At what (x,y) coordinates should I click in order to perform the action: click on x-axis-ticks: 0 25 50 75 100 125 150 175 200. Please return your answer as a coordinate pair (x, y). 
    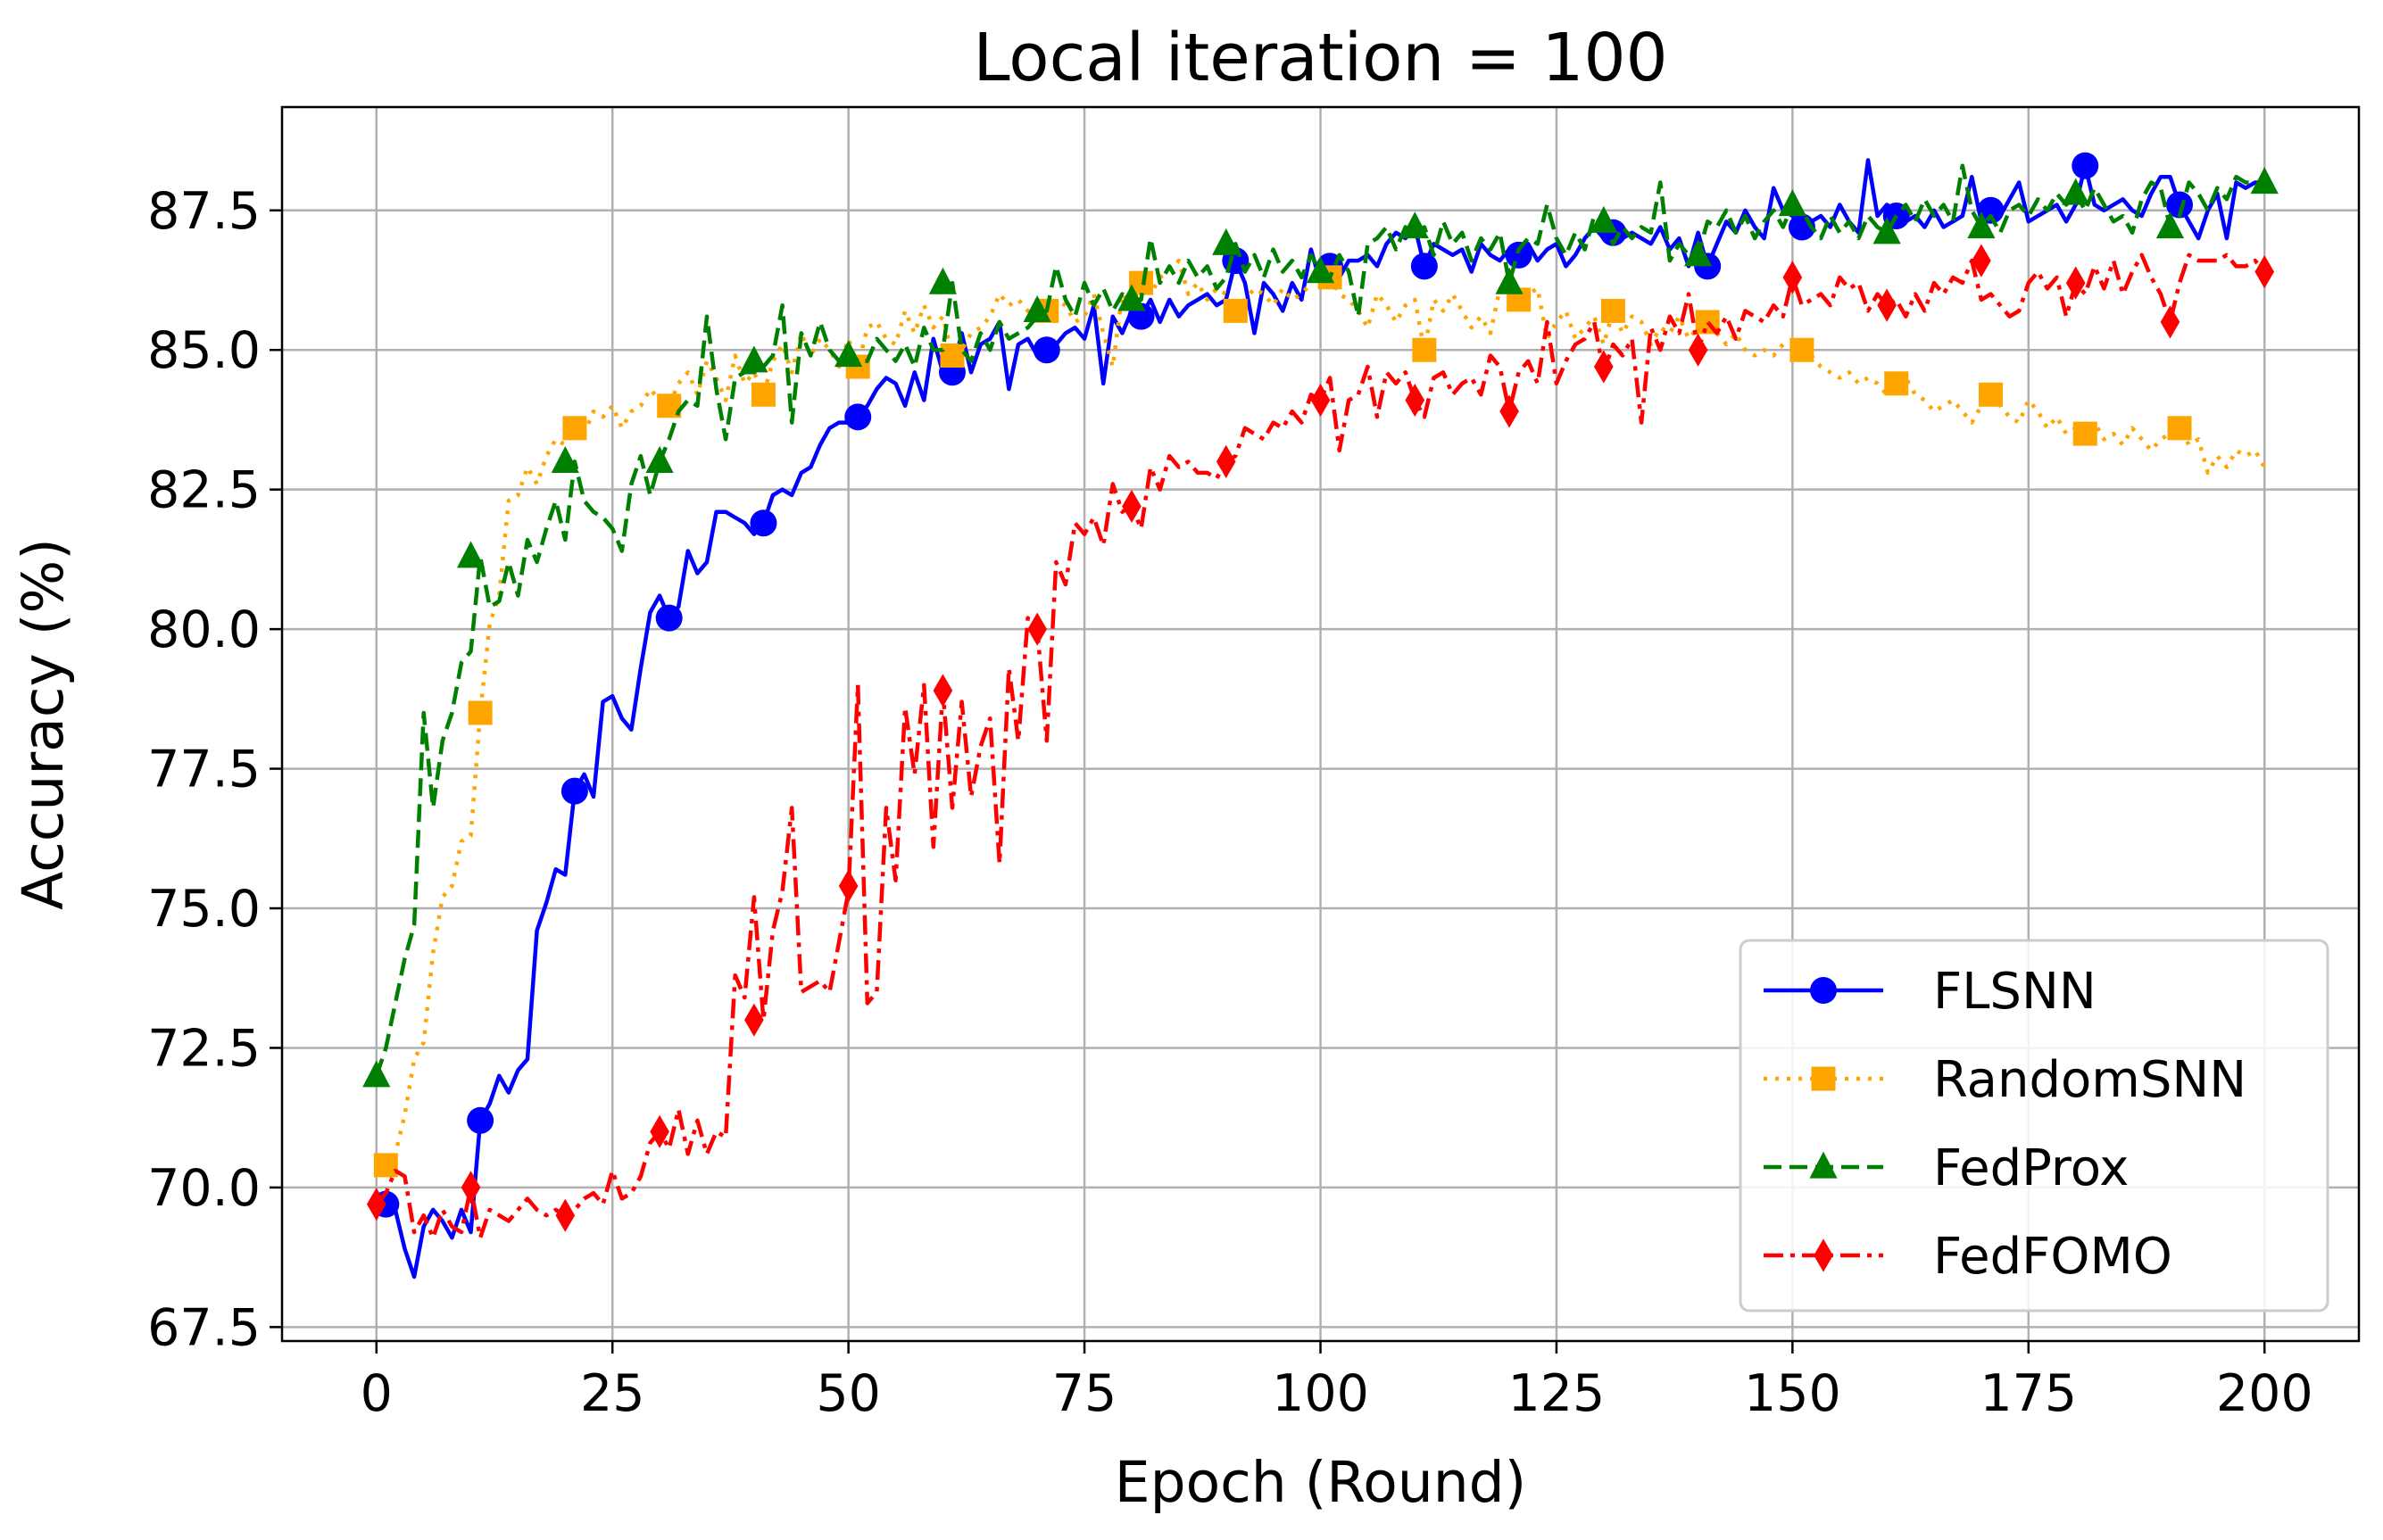
    Looking at the image, I should click on (1337, 1382).